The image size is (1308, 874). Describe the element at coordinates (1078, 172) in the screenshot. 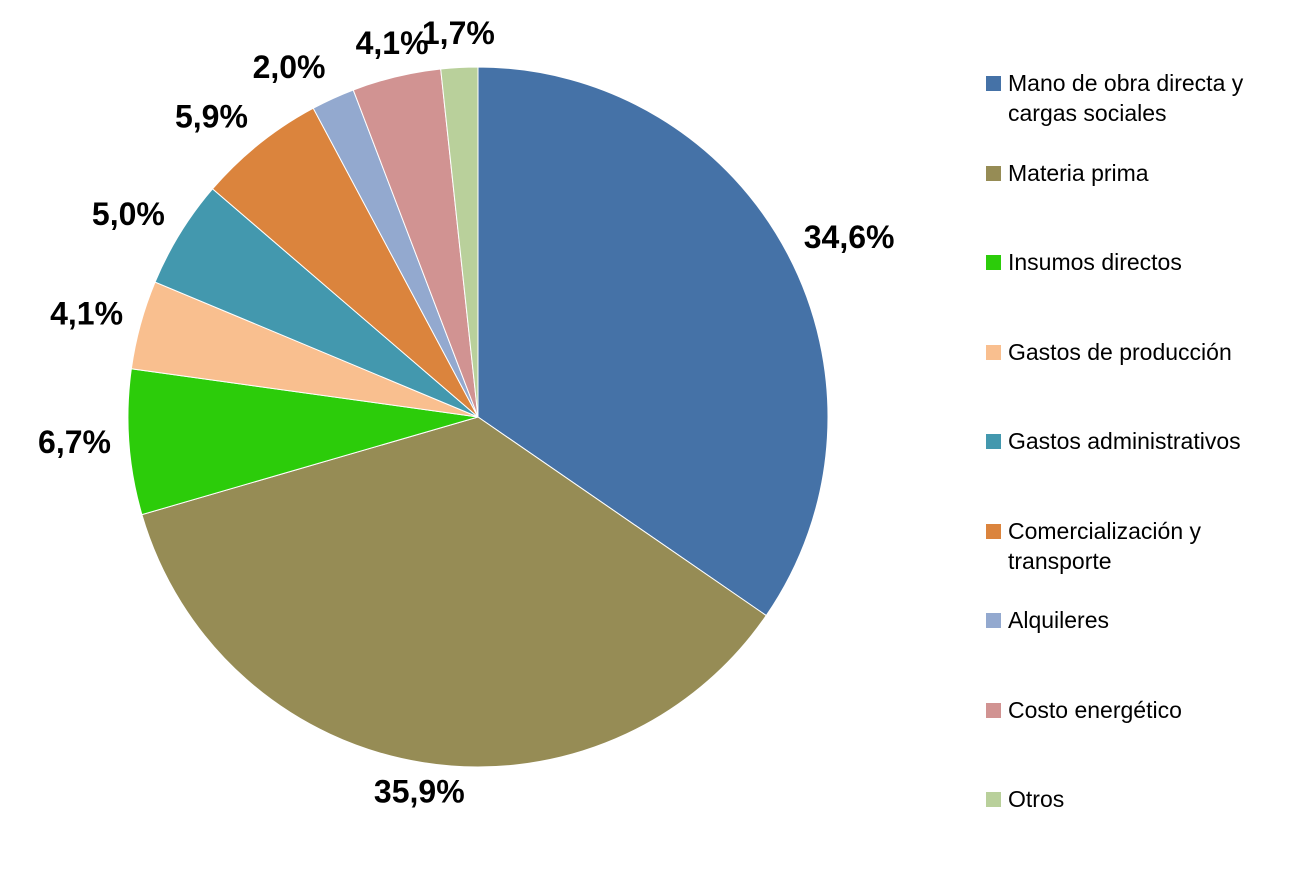

I see `legend-label: Materia prima` at that location.